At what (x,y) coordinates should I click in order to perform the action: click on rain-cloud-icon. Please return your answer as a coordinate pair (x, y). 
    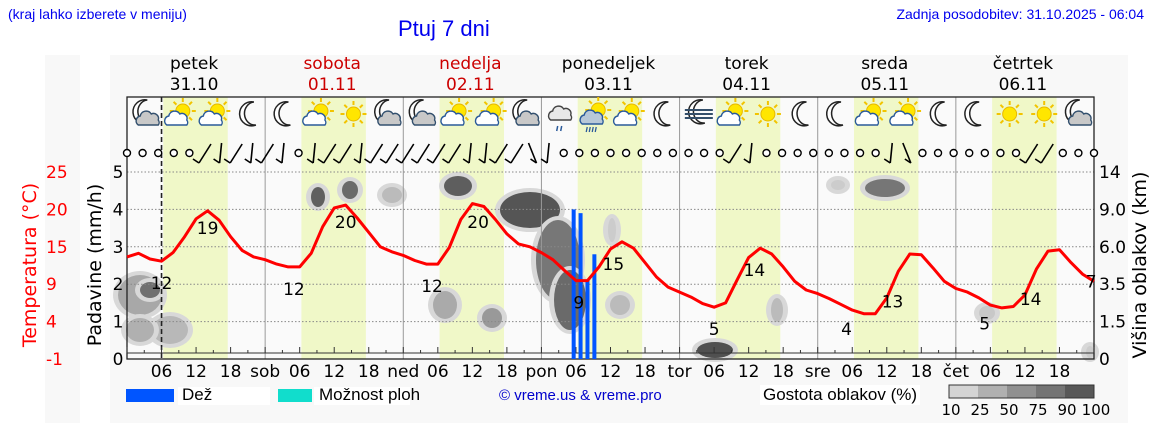
    Looking at the image, I should click on (560, 118).